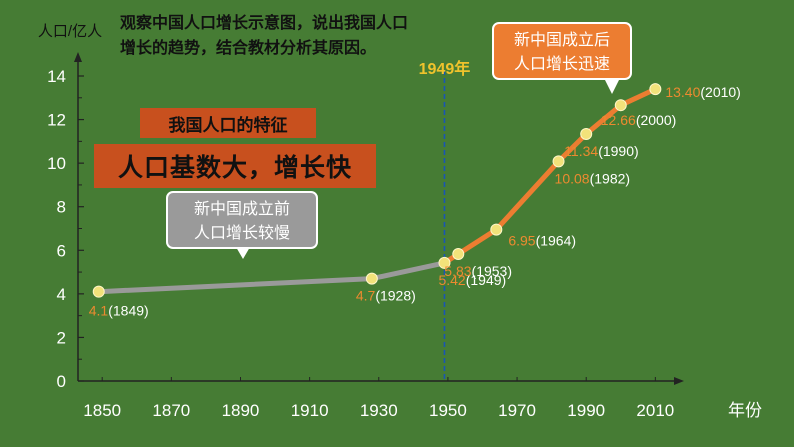 Image resolution: width=794 pixels, height=447 pixels. What do you see at coordinates (612, 86) in the screenshot?
I see `callout-after-pointer` at bounding box center [612, 86].